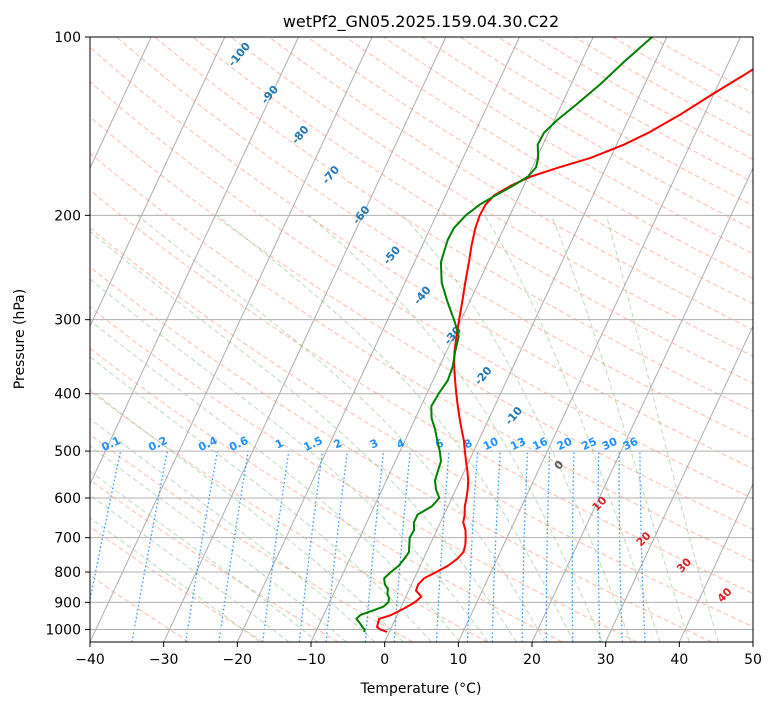 This screenshot has height=708, width=775. What do you see at coordinates (679, 660) in the screenshot?
I see `x-tick-label: 40` at bounding box center [679, 660].